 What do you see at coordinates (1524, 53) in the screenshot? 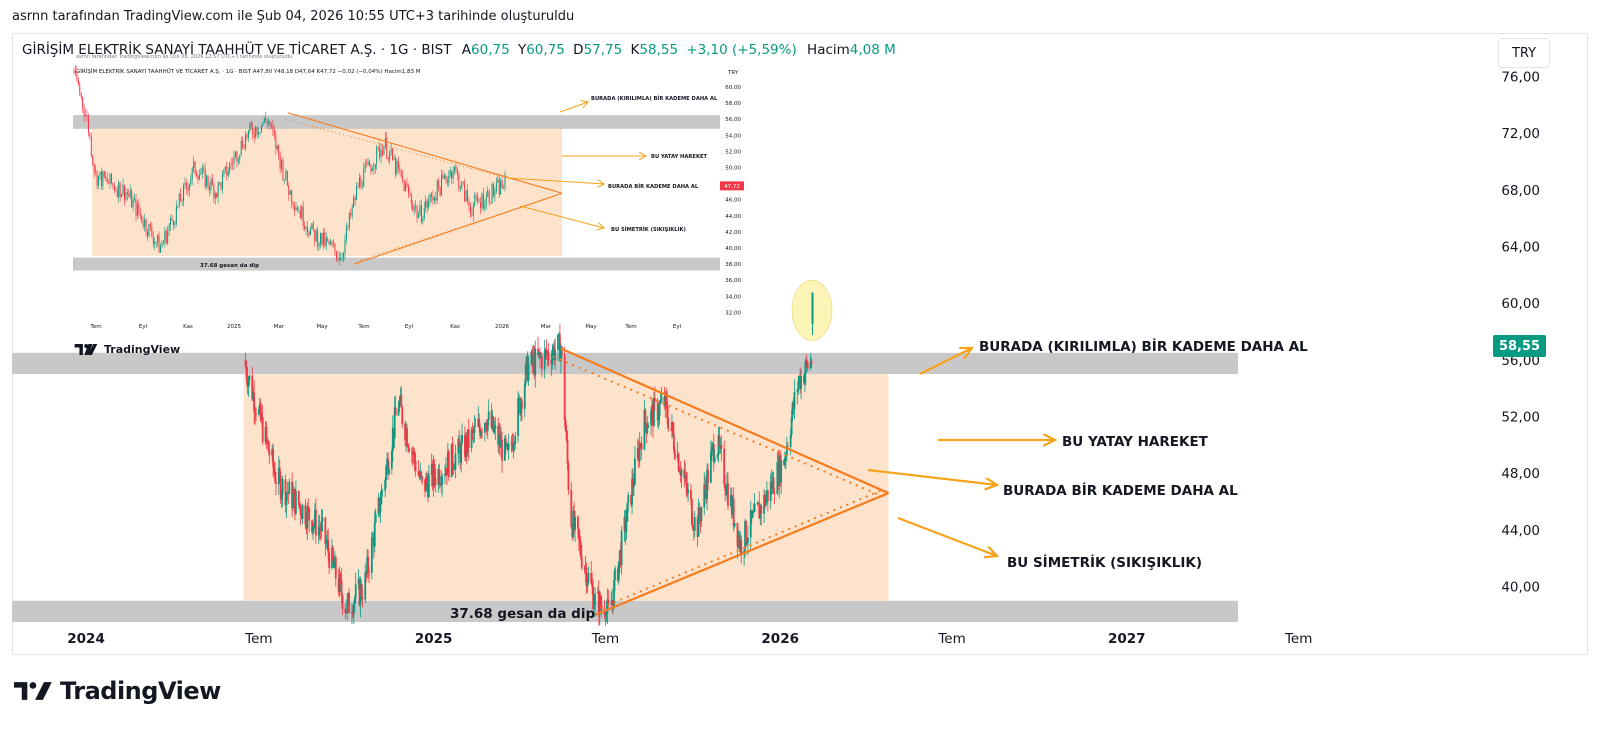
I see `currency-button: TRY` at bounding box center [1524, 53].